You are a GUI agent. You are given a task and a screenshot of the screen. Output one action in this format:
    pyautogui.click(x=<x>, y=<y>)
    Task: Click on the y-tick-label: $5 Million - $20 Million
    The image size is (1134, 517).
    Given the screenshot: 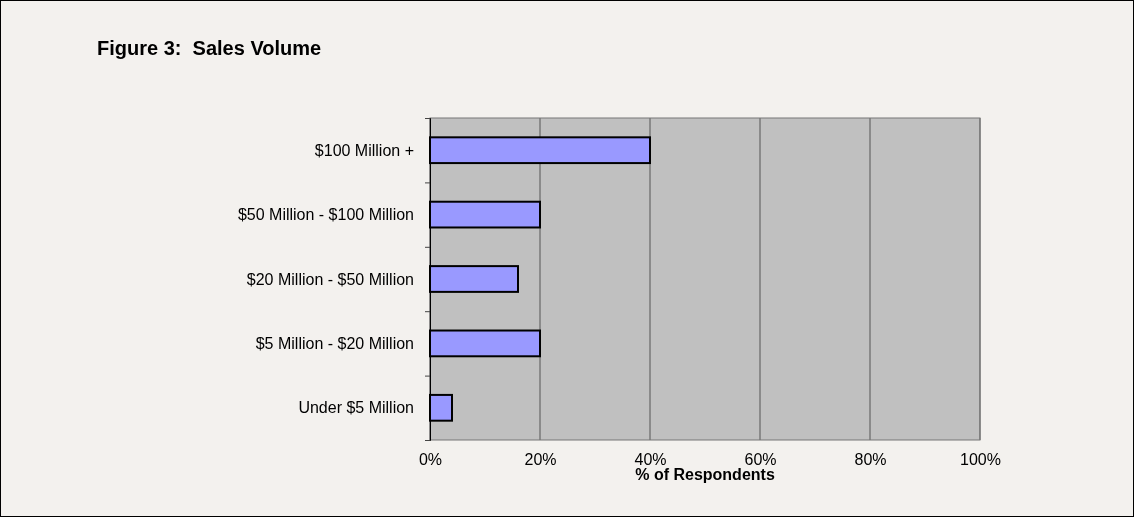 What is the action you would take?
    pyautogui.click(x=334, y=343)
    